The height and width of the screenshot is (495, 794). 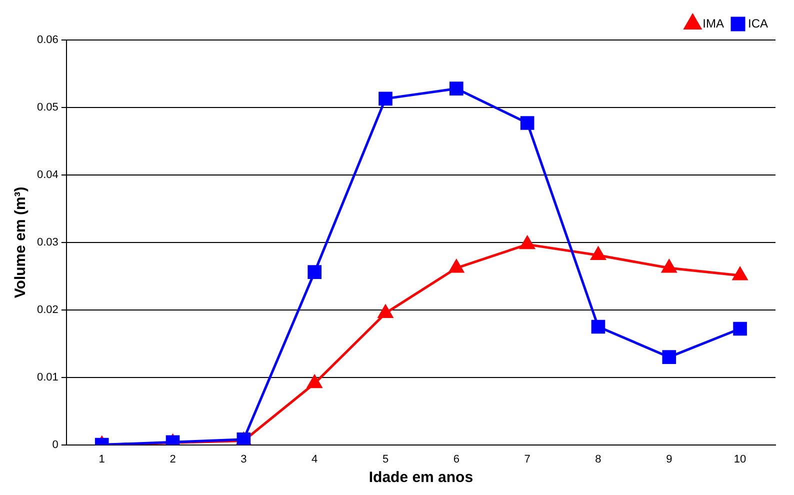 I want to click on x-tick-label: 7, so click(x=527, y=459).